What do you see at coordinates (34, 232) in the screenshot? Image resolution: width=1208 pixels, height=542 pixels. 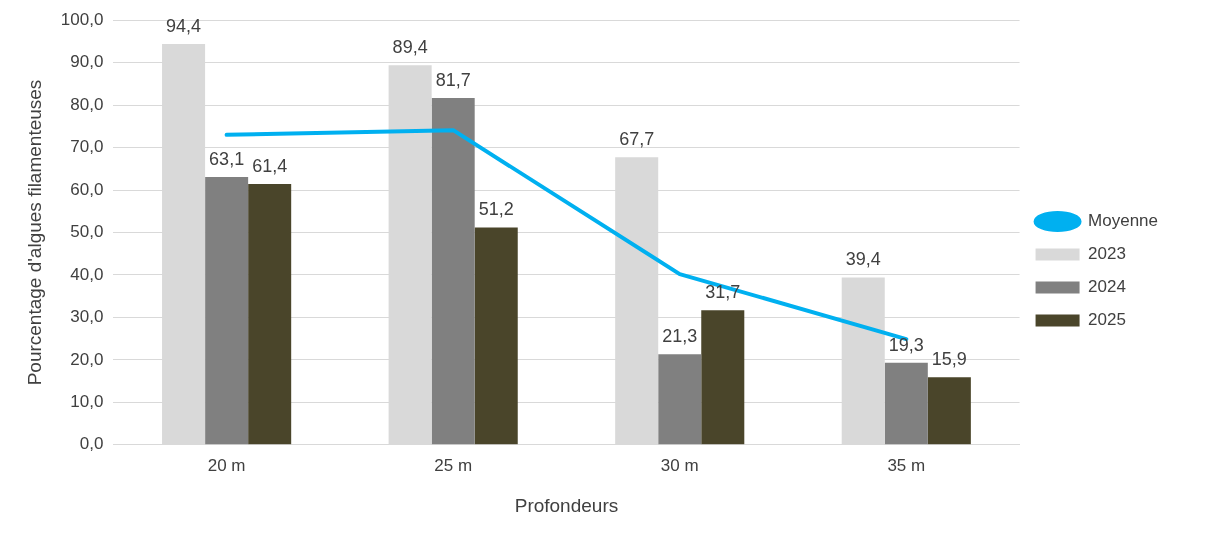 I see `y-axis-title: Pourcentage d'algues filamenteuses` at bounding box center [34, 232].